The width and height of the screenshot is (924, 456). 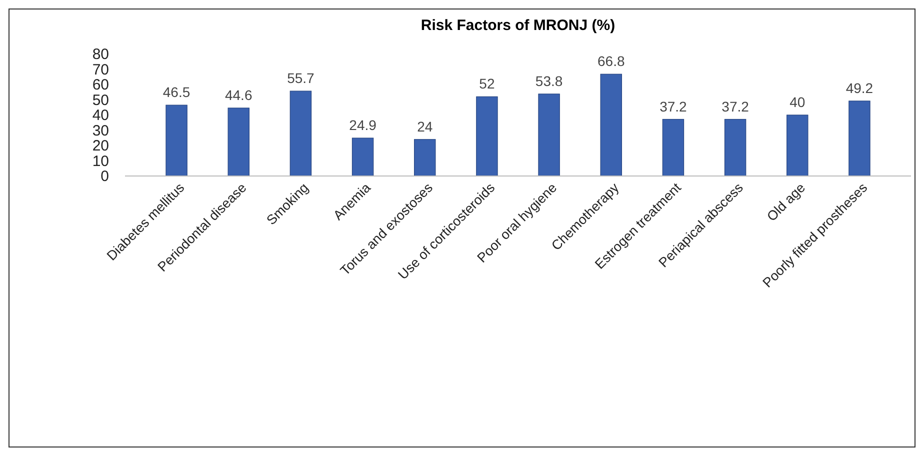 I want to click on data-label: 55.7, so click(x=301, y=78).